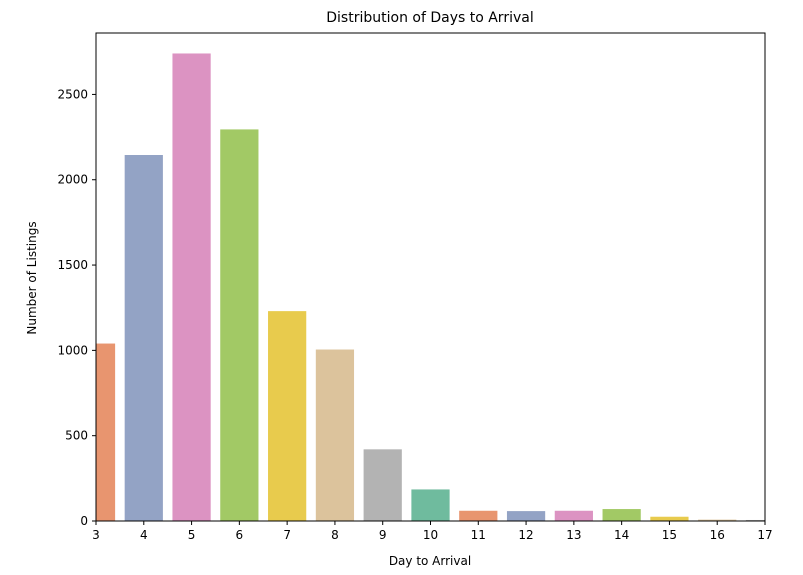  I want to click on x-tick-label: 3, so click(96, 535).